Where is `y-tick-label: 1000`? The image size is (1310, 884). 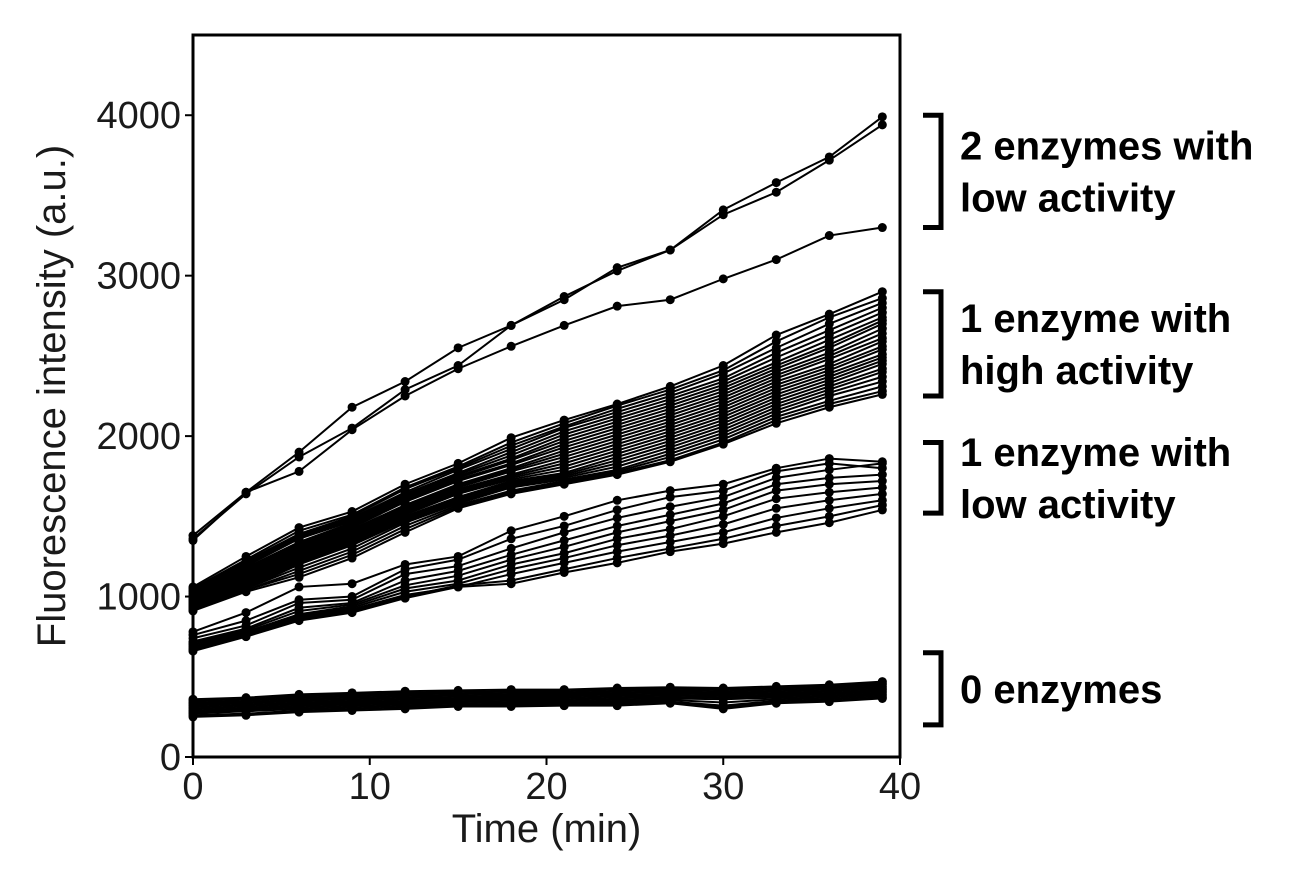 y-tick-label: 1000 is located at coordinates (138, 598).